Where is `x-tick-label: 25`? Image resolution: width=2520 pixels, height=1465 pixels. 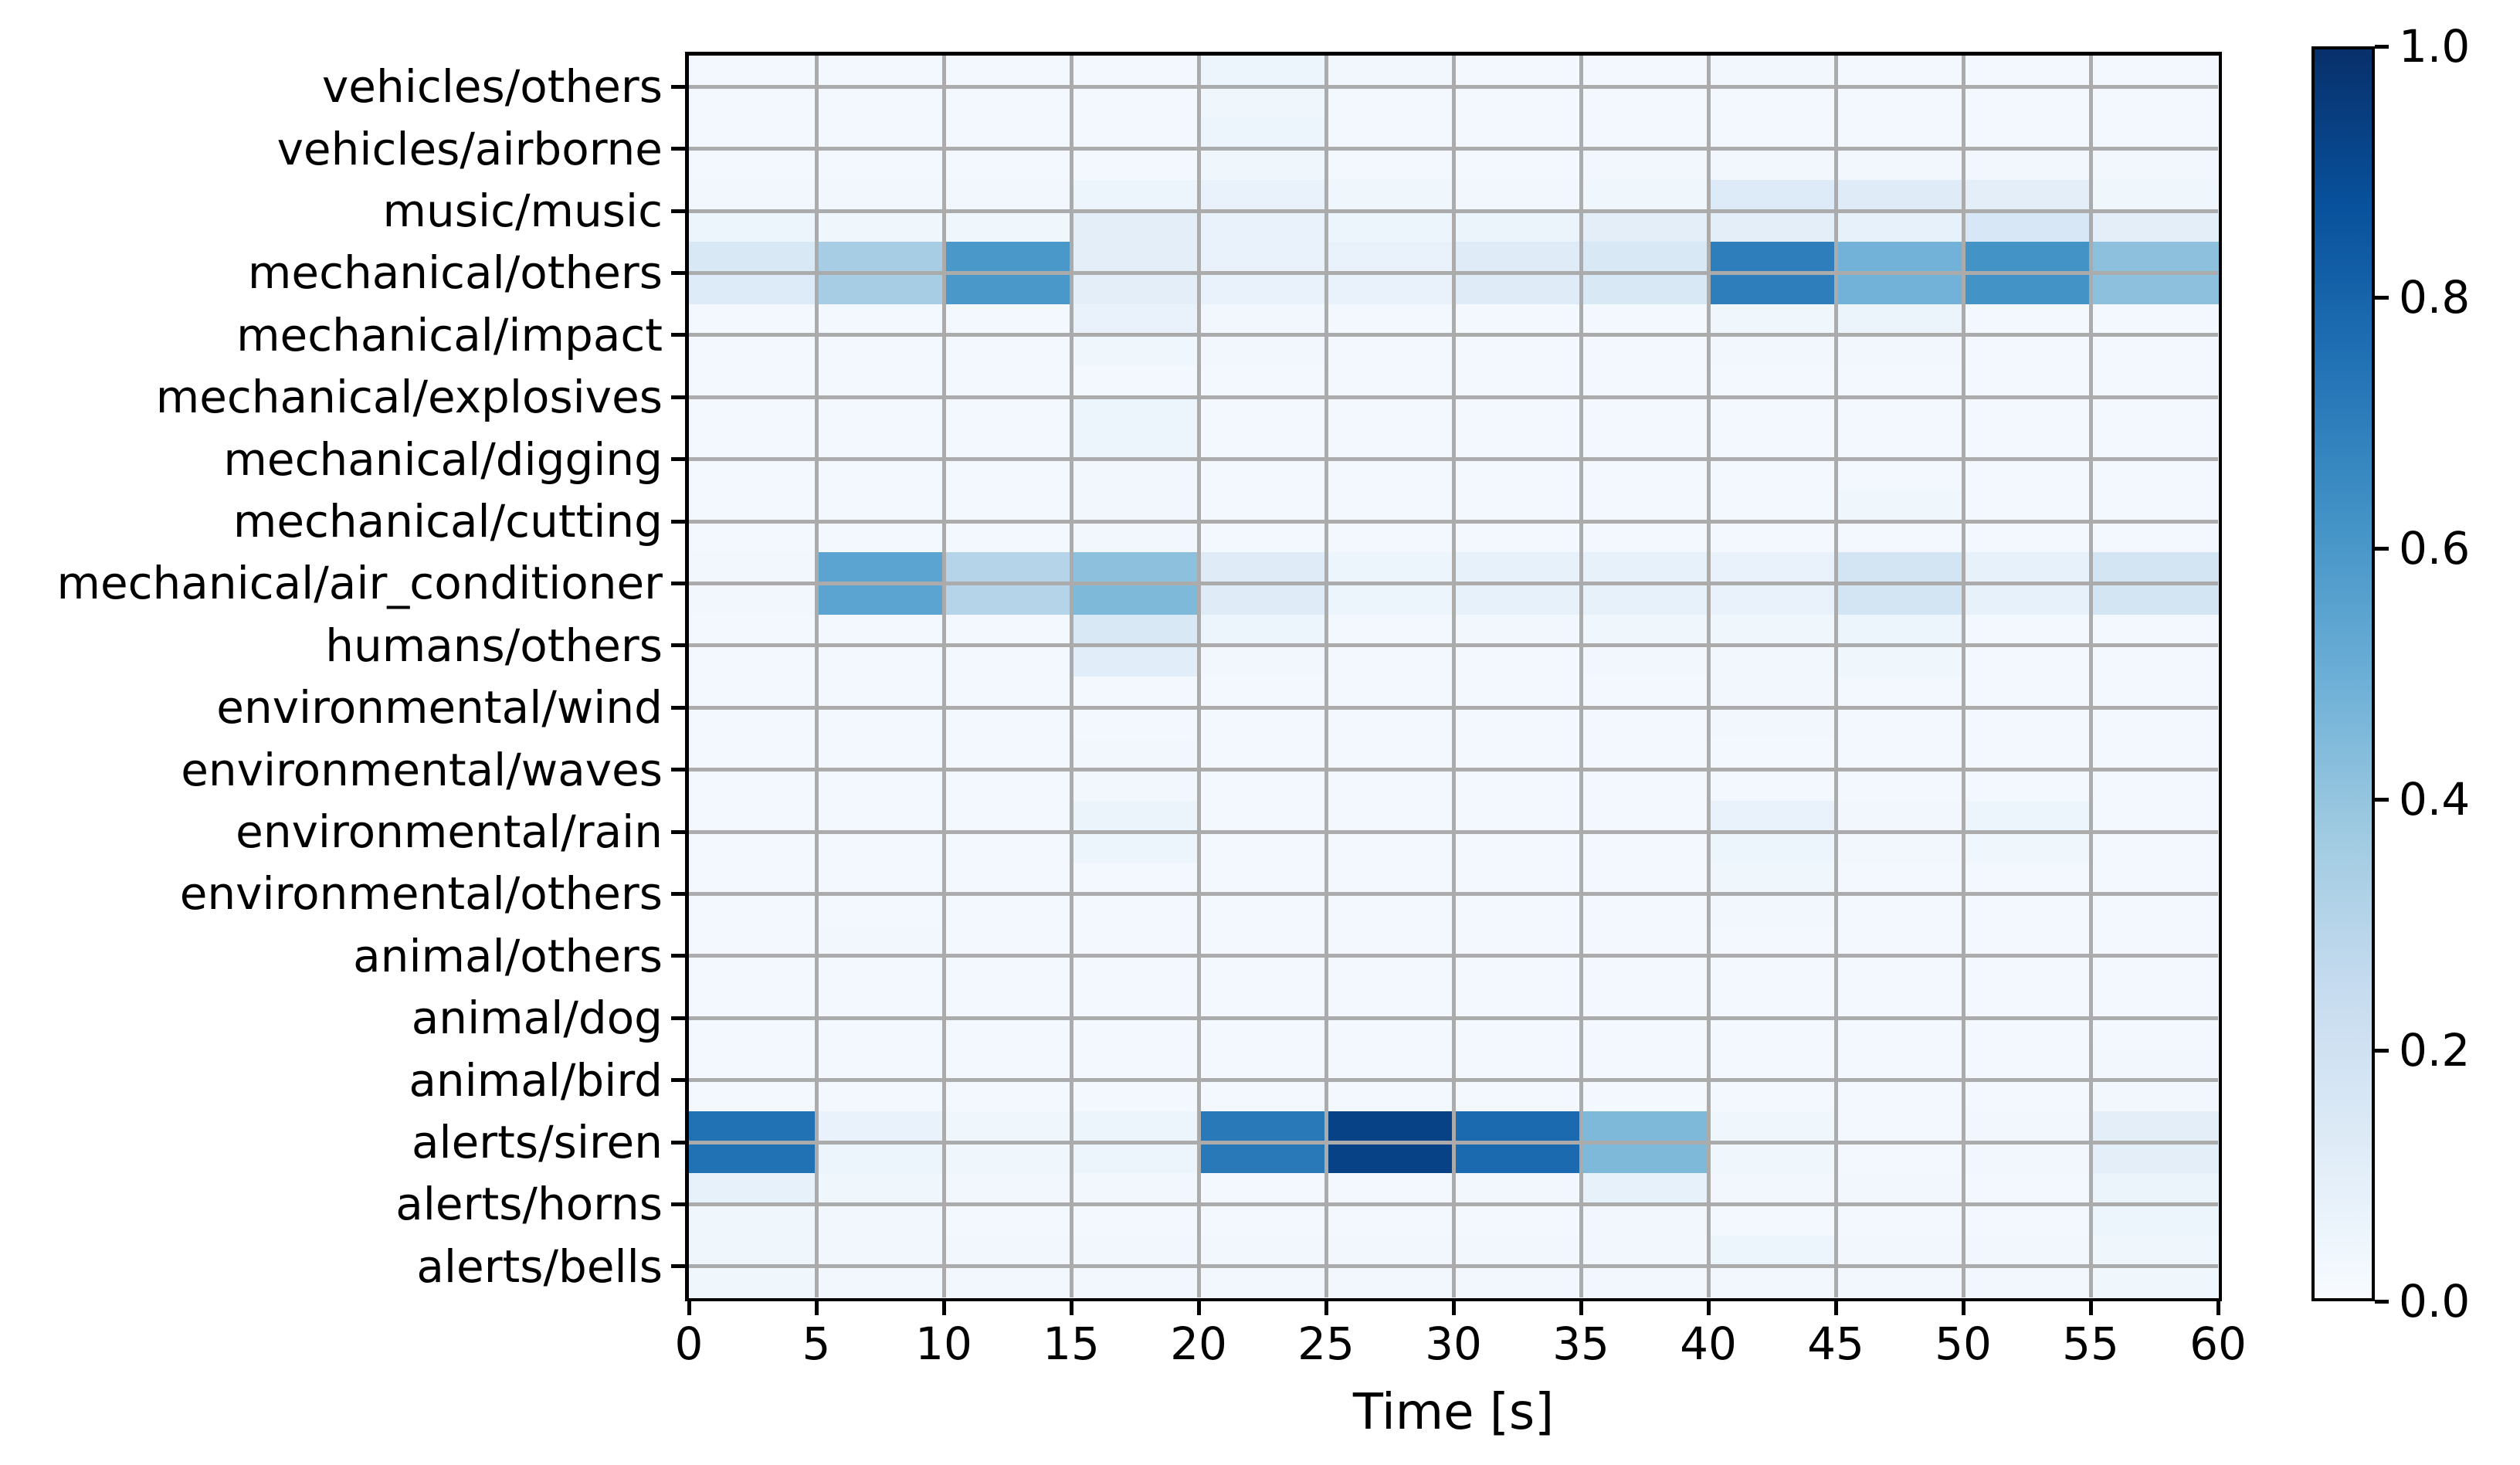 x-tick-label: 25 is located at coordinates (1326, 1343).